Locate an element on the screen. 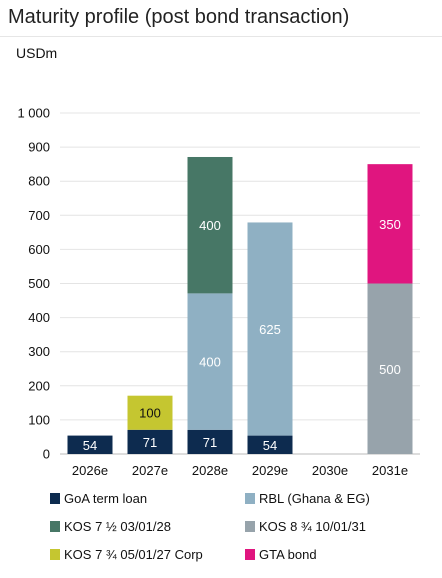 The image size is (442, 578). x-tick-label: 2030e is located at coordinates (330, 470).